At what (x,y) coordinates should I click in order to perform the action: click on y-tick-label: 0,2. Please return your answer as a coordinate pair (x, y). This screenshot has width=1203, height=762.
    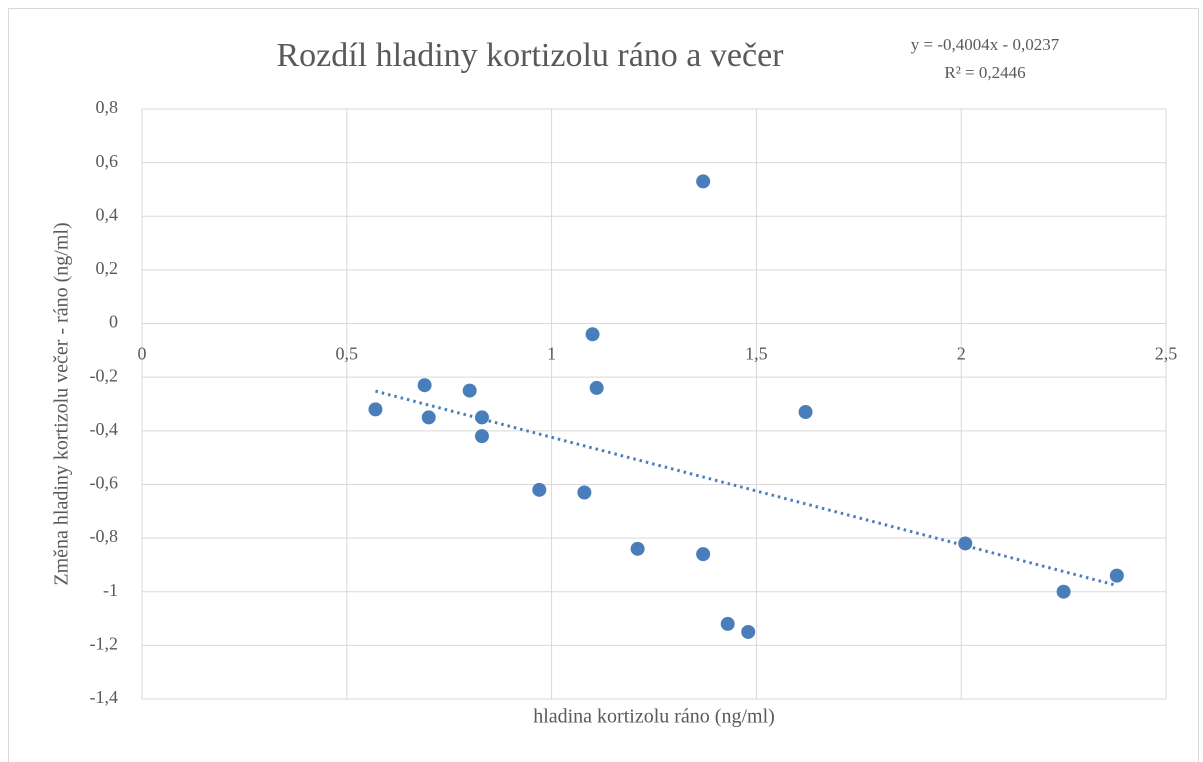
    Looking at the image, I should click on (107, 268).